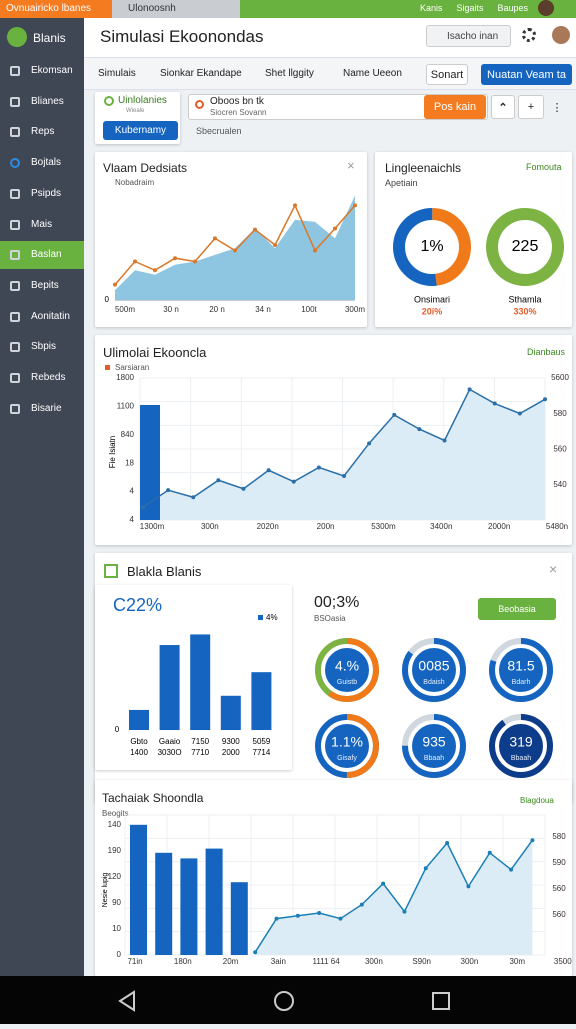 The image size is (576, 1029). Describe the element at coordinates (347, 666) in the screenshot. I see `gauge-value: 4.%` at that location.